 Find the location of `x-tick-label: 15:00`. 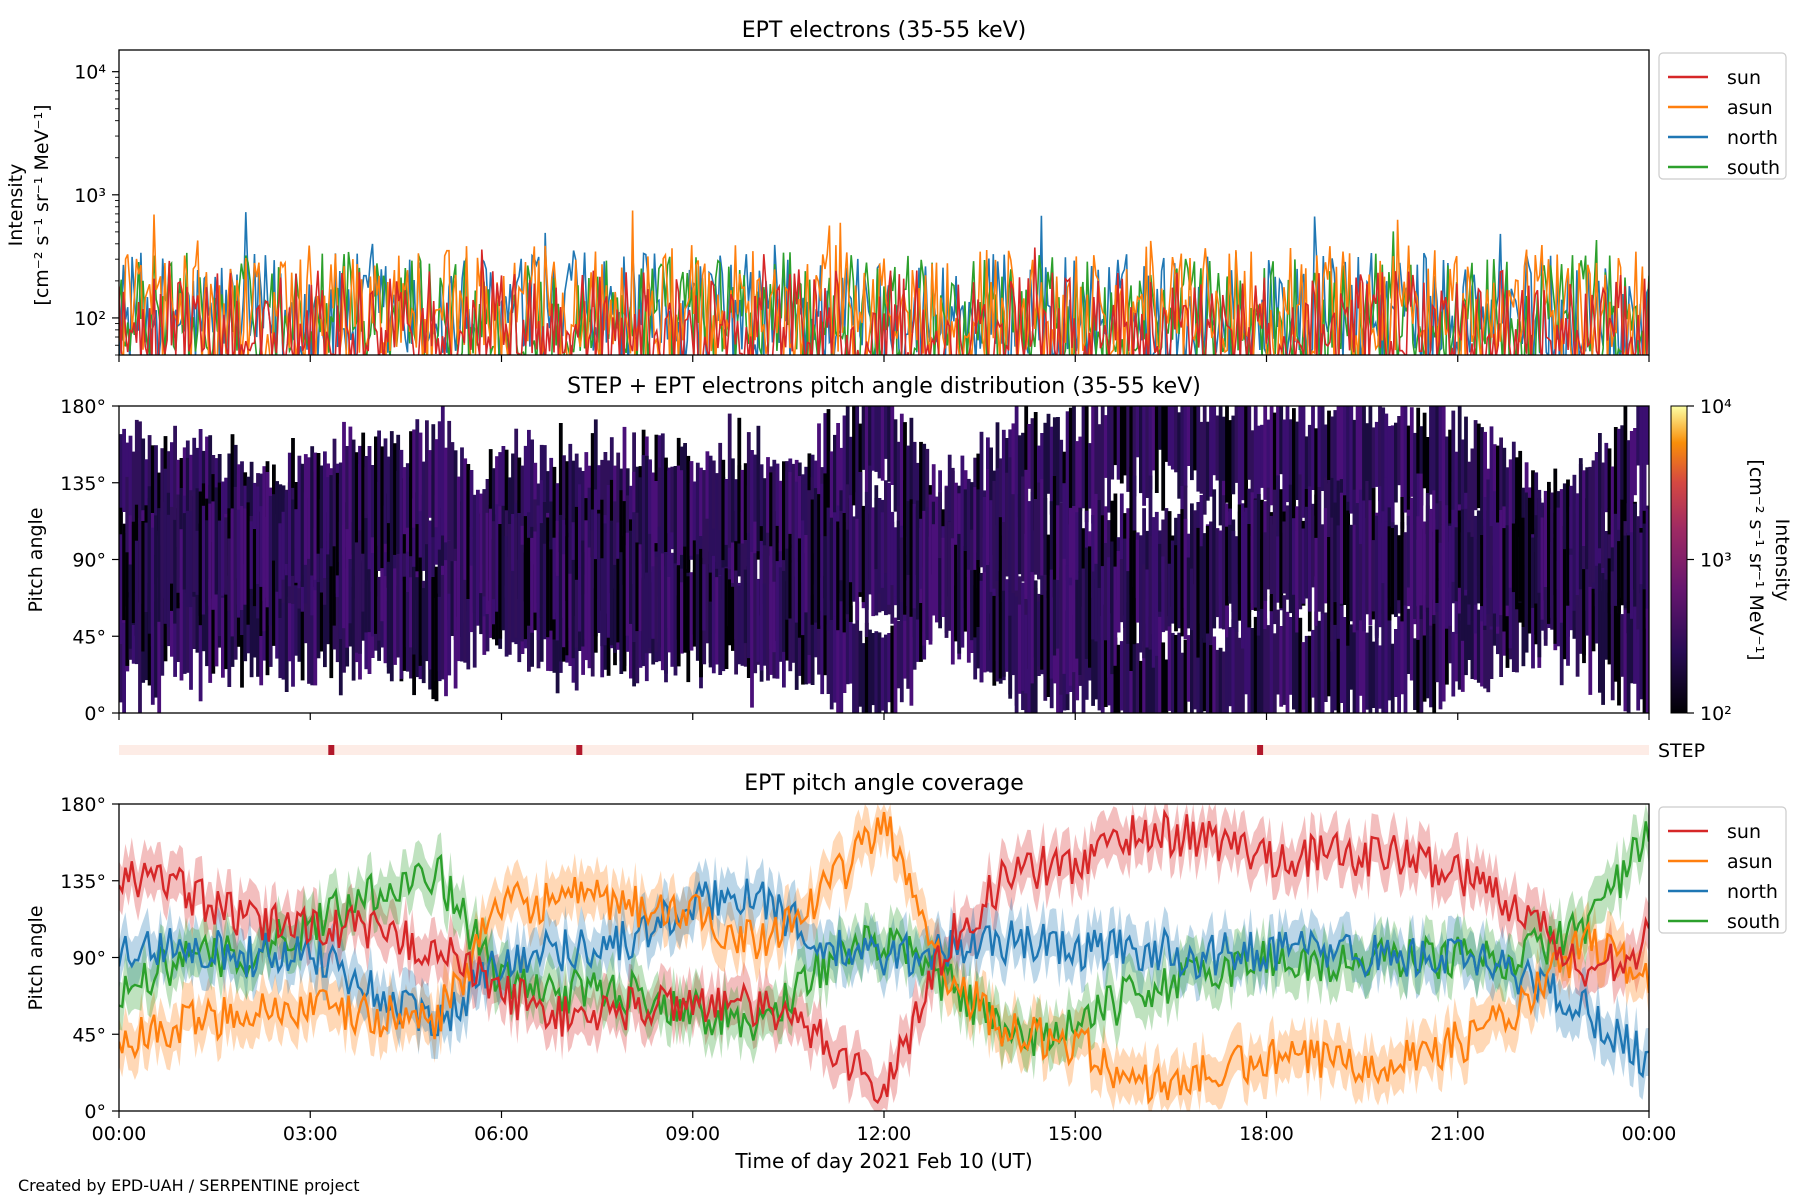

x-tick-label: 15:00 is located at coordinates (1075, 1134).